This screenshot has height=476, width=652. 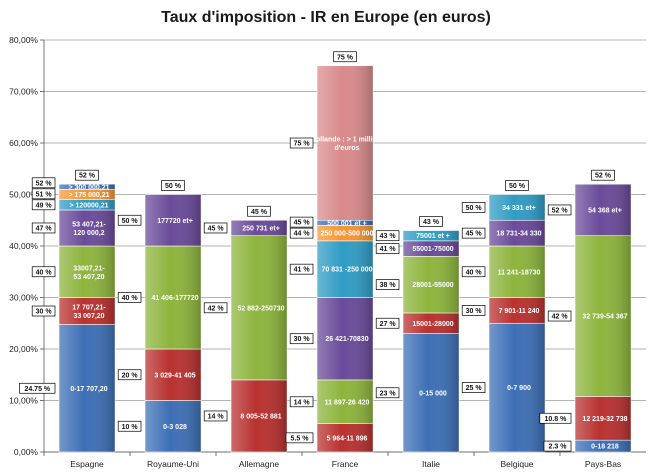 What do you see at coordinates (89, 308) in the screenshot?
I see `segment-label-line: 17 707,21-` at bounding box center [89, 308].